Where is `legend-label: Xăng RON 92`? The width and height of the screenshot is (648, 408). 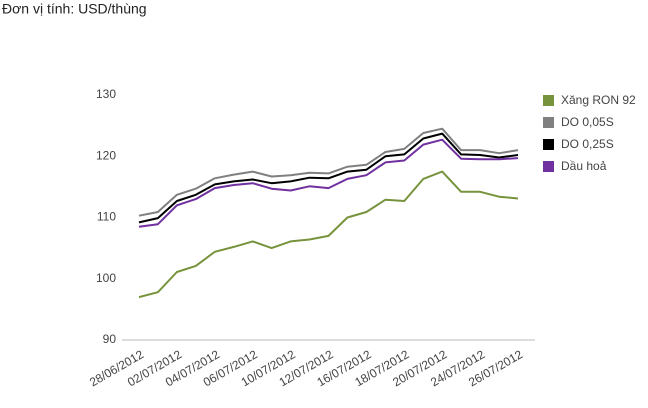 legend-label: Xăng RON 92 is located at coordinates (598, 100).